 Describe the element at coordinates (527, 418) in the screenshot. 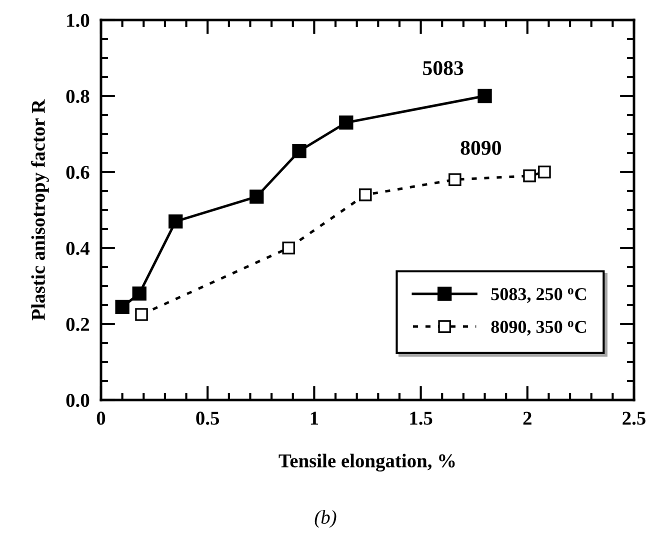

I see `x-tick-label: 2` at that location.